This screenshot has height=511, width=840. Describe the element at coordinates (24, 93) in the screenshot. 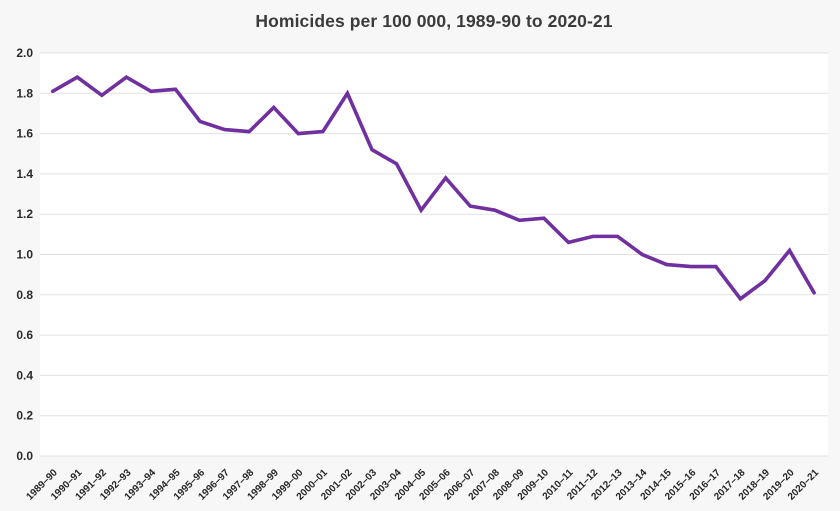

I see `y-axis-tick-label: 1.8` at that location.